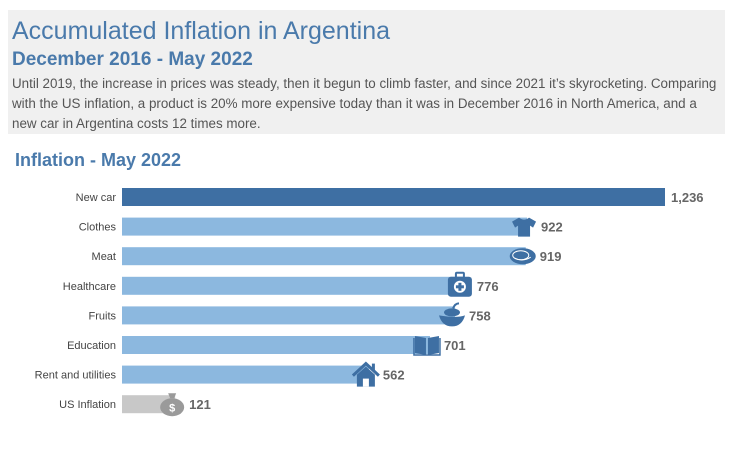 The width and height of the screenshot is (736, 454). Describe the element at coordinates (104, 257) in the screenshot. I see `category-label: Meat` at that location.